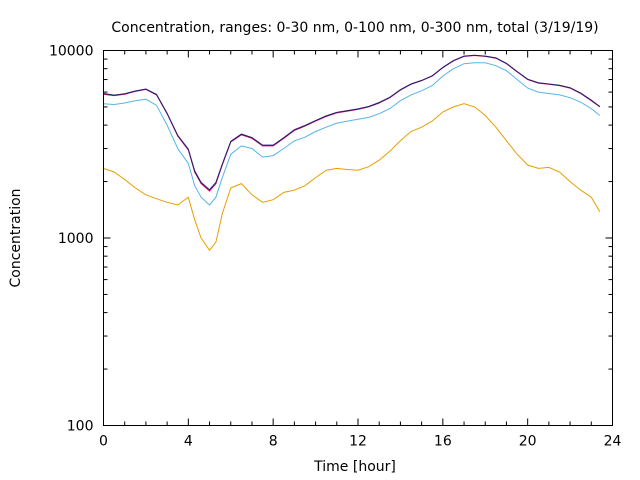 The height and width of the screenshot is (480, 640). I want to click on x-tick-label: 24, so click(613, 442).